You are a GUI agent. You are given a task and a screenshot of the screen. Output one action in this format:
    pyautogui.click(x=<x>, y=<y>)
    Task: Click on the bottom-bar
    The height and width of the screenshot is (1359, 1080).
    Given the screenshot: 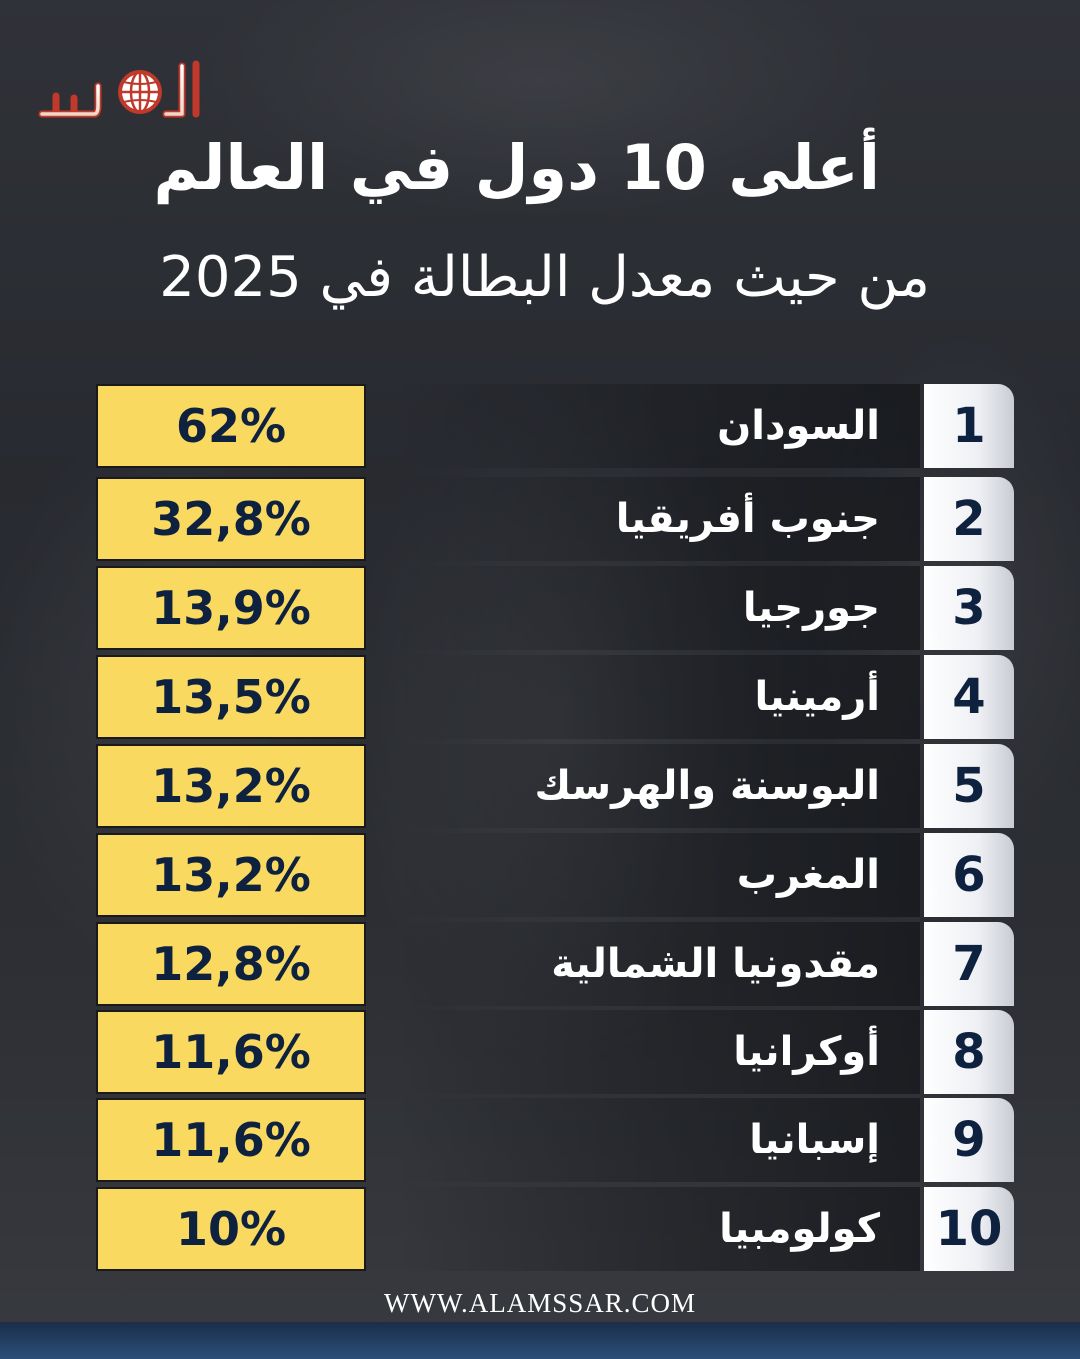 What is the action you would take?
    pyautogui.click(x=540, y=1340)
    